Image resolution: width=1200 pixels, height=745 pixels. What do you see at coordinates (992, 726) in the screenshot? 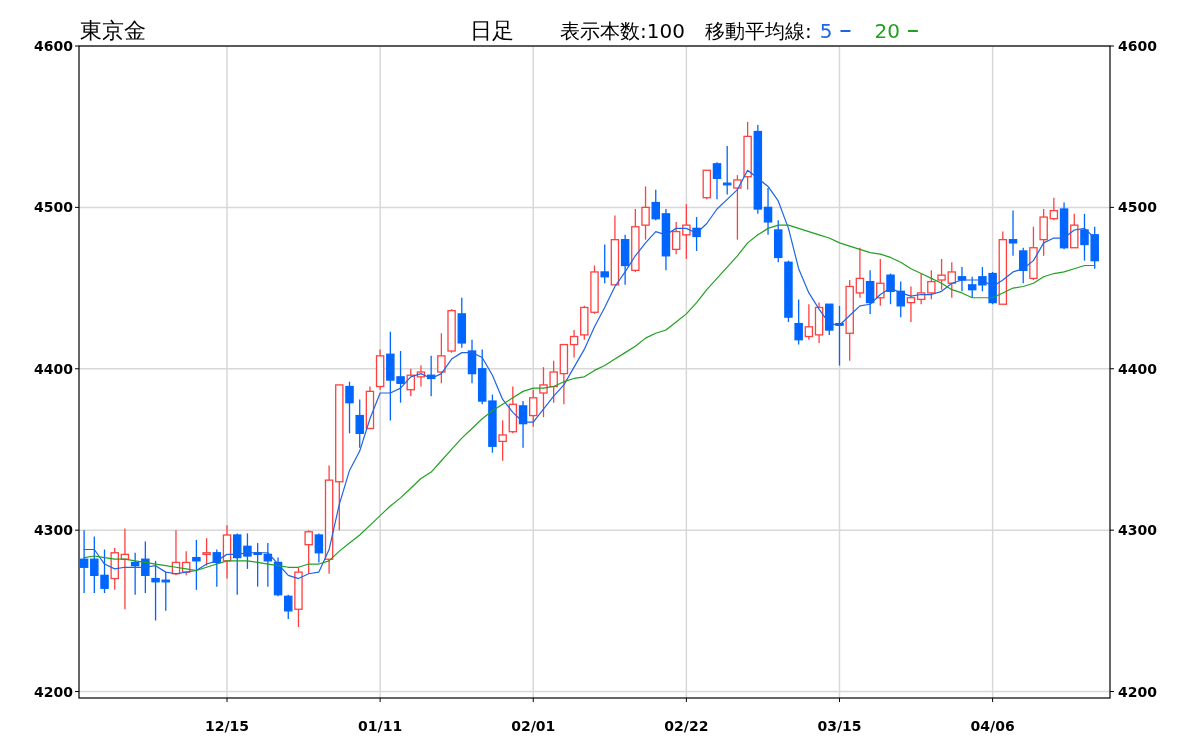
I see `x-tick-label: 04/06` at bounding box center [992, 726].